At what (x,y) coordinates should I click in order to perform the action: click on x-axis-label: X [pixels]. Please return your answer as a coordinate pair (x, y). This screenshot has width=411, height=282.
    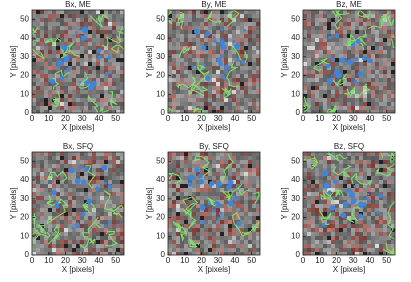
    Looking at the image, I should click on (214, 269).